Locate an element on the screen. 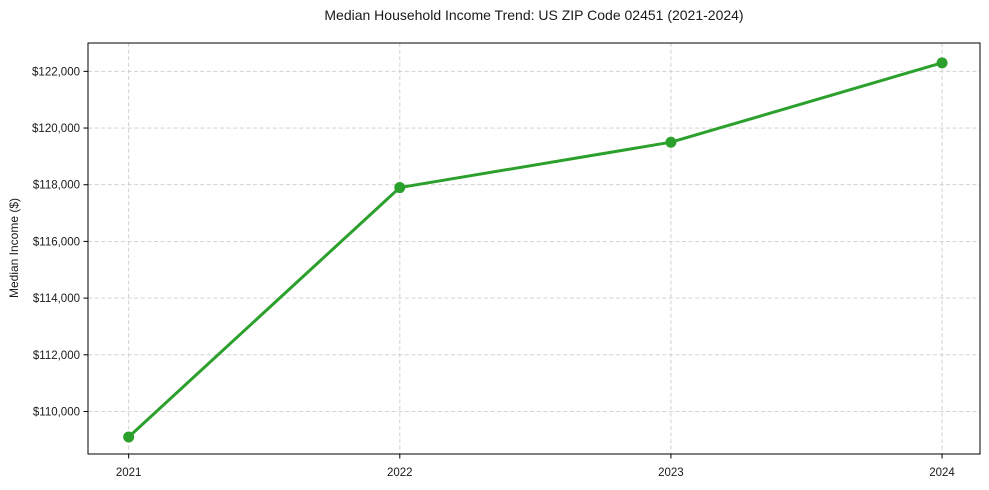 This screenshot has height=490, width=989. x-tick-label: 2023 is located at coordinates (671, 473).